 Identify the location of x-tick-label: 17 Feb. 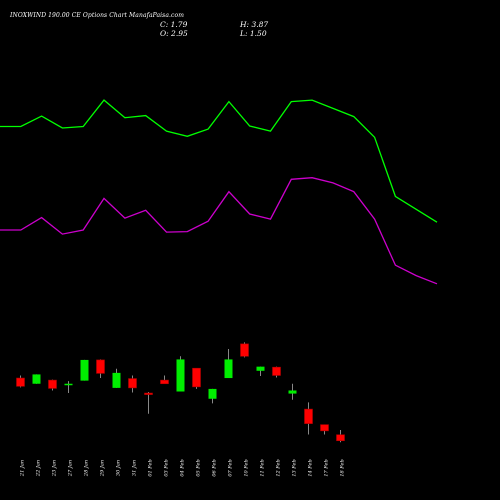
(327, 467).